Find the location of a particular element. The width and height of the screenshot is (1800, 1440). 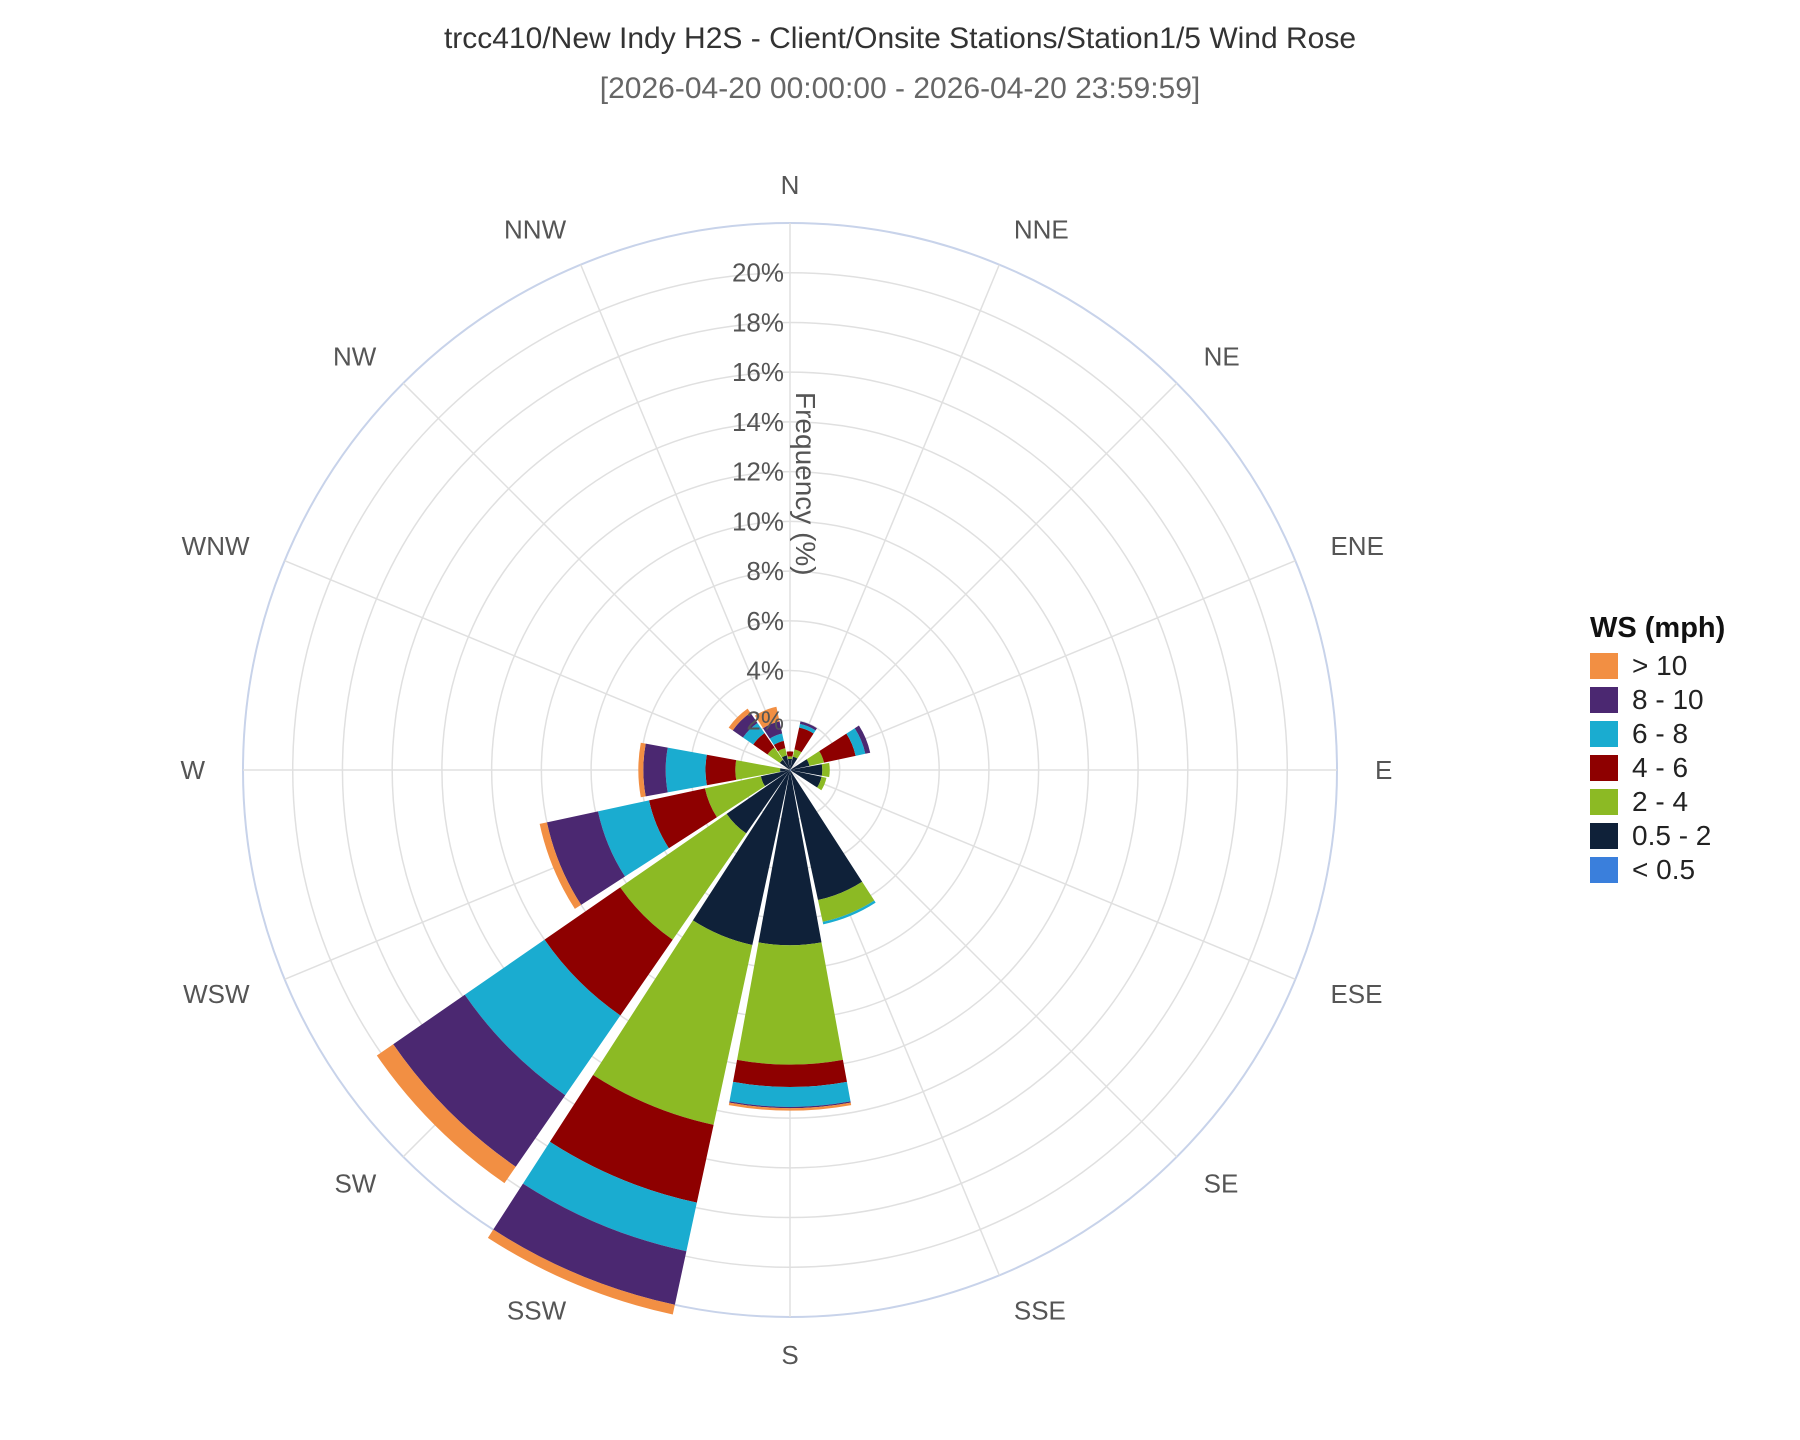

legend-label: 2 - 4 is located at coordinates (1660, 801).